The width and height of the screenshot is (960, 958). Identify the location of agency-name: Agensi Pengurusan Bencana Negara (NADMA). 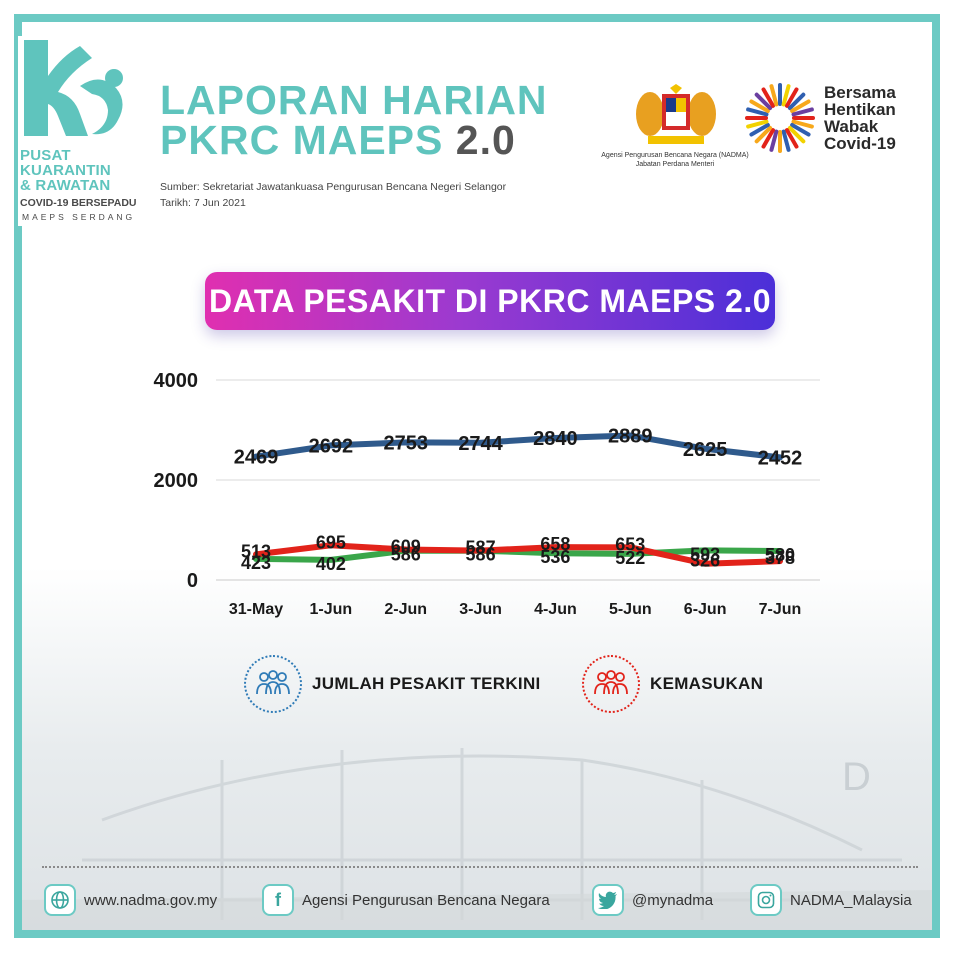
(675, 155).